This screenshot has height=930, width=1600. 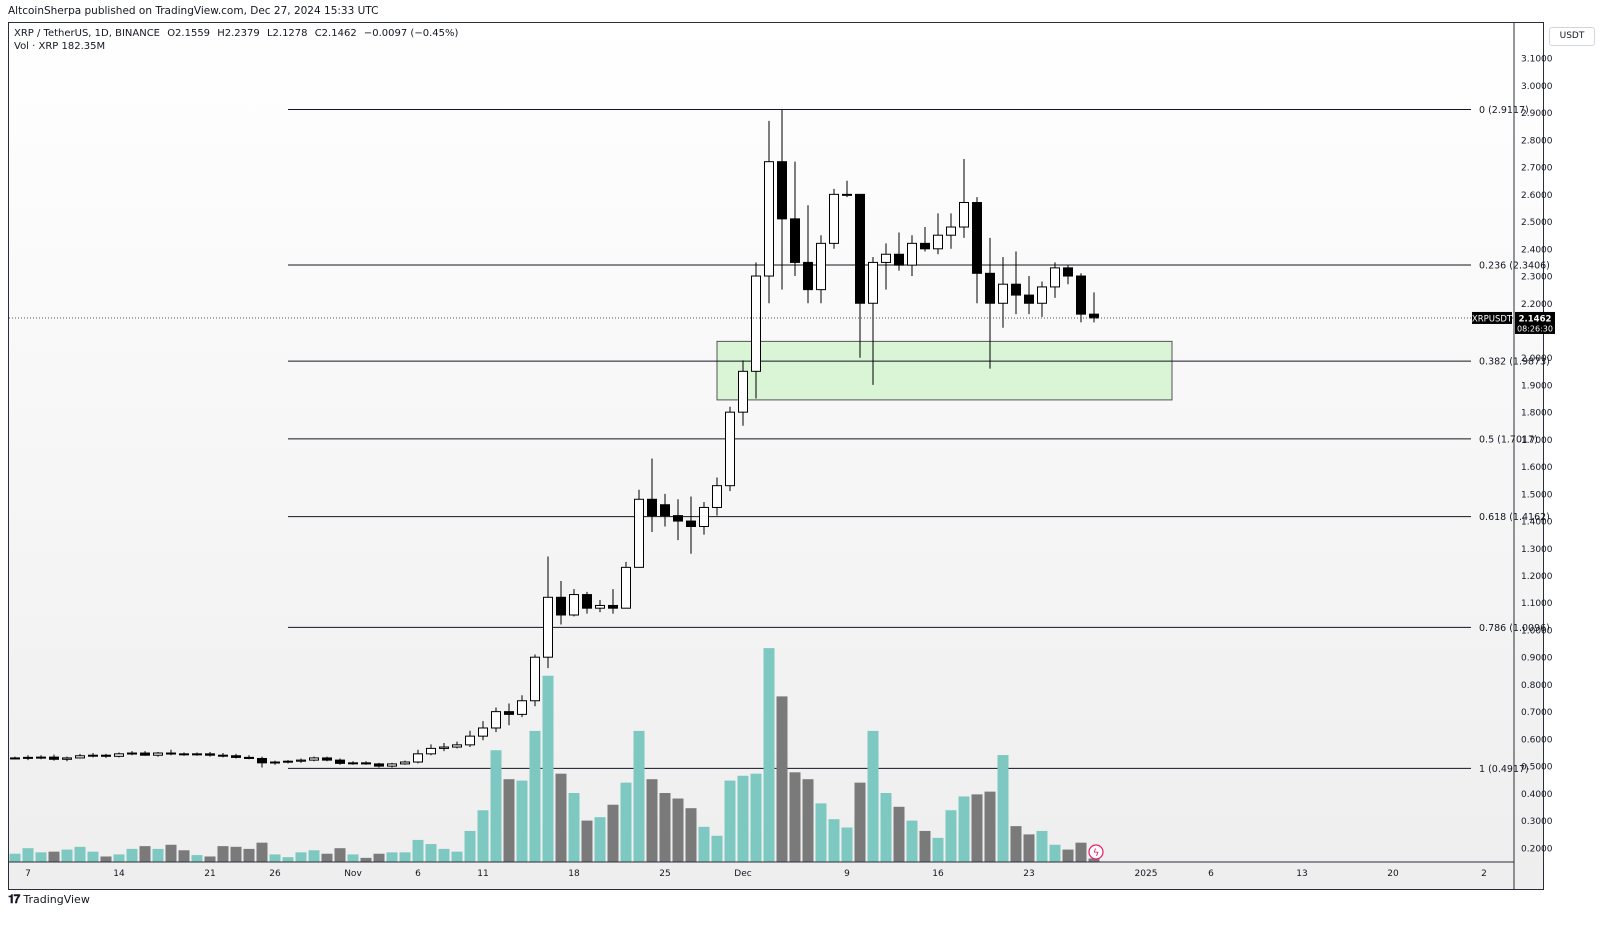 I want to click on tradingview-logo-icon: 𝟏𝟕, so click(x=14, y=899).